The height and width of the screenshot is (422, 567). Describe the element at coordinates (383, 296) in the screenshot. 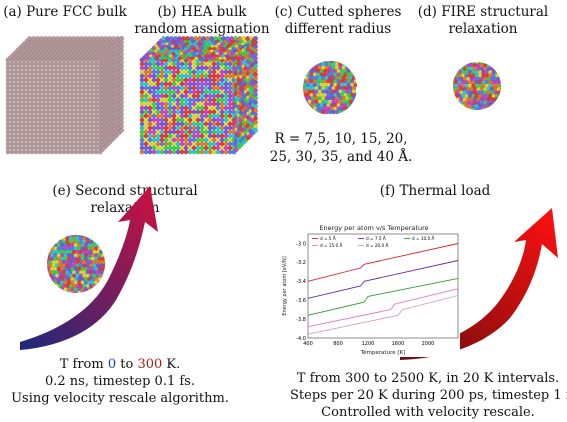

I see `chart-series-line` at that location.